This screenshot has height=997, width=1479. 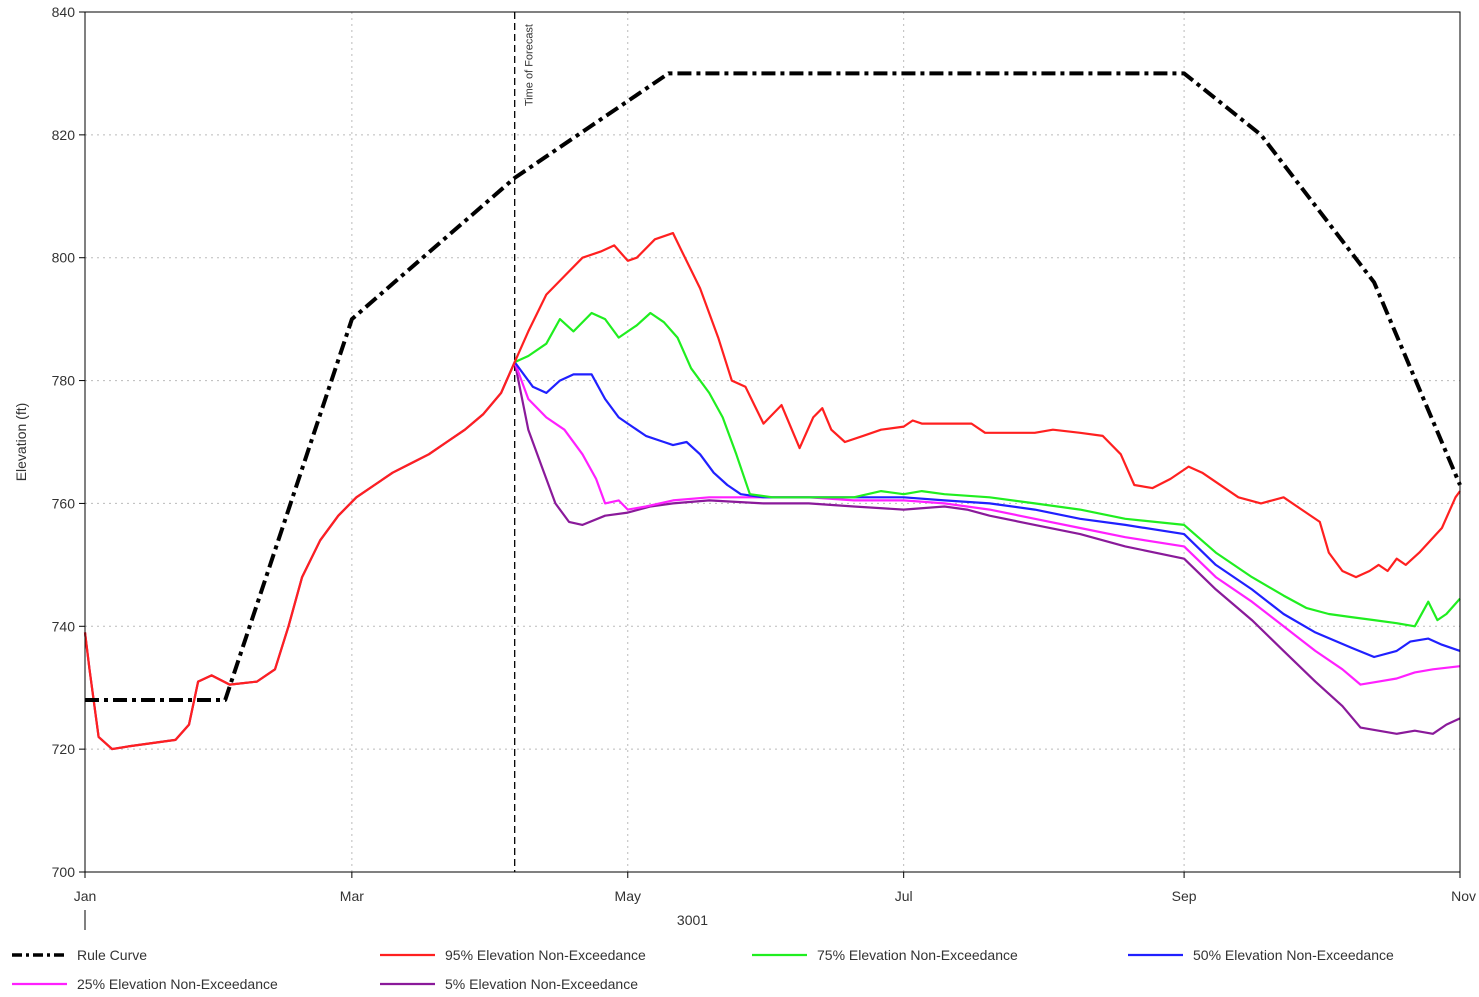 What do you see at coordinates (628, 896) in the screenshot?
I see `x-tick-label: May` at bounding box center [628, 896].